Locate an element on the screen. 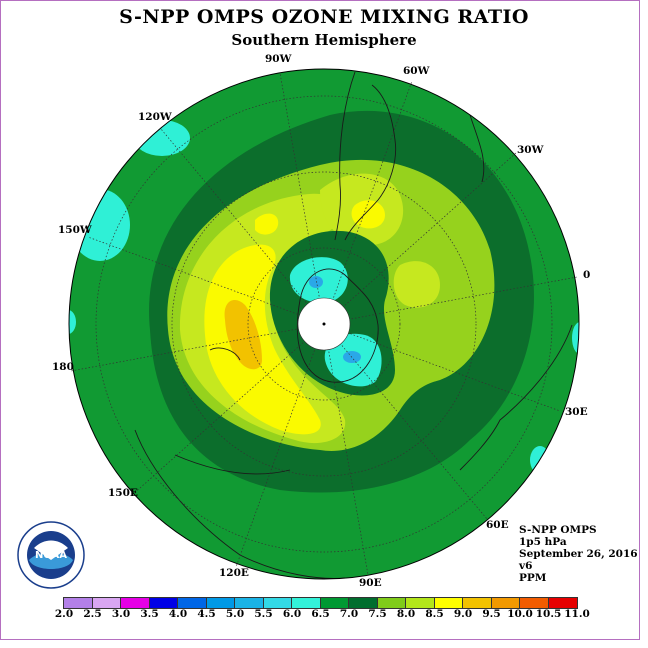 This screenshot has height=648, width=648. colorbar-tick-label: 6.5 is located at coordinates (320, 614).